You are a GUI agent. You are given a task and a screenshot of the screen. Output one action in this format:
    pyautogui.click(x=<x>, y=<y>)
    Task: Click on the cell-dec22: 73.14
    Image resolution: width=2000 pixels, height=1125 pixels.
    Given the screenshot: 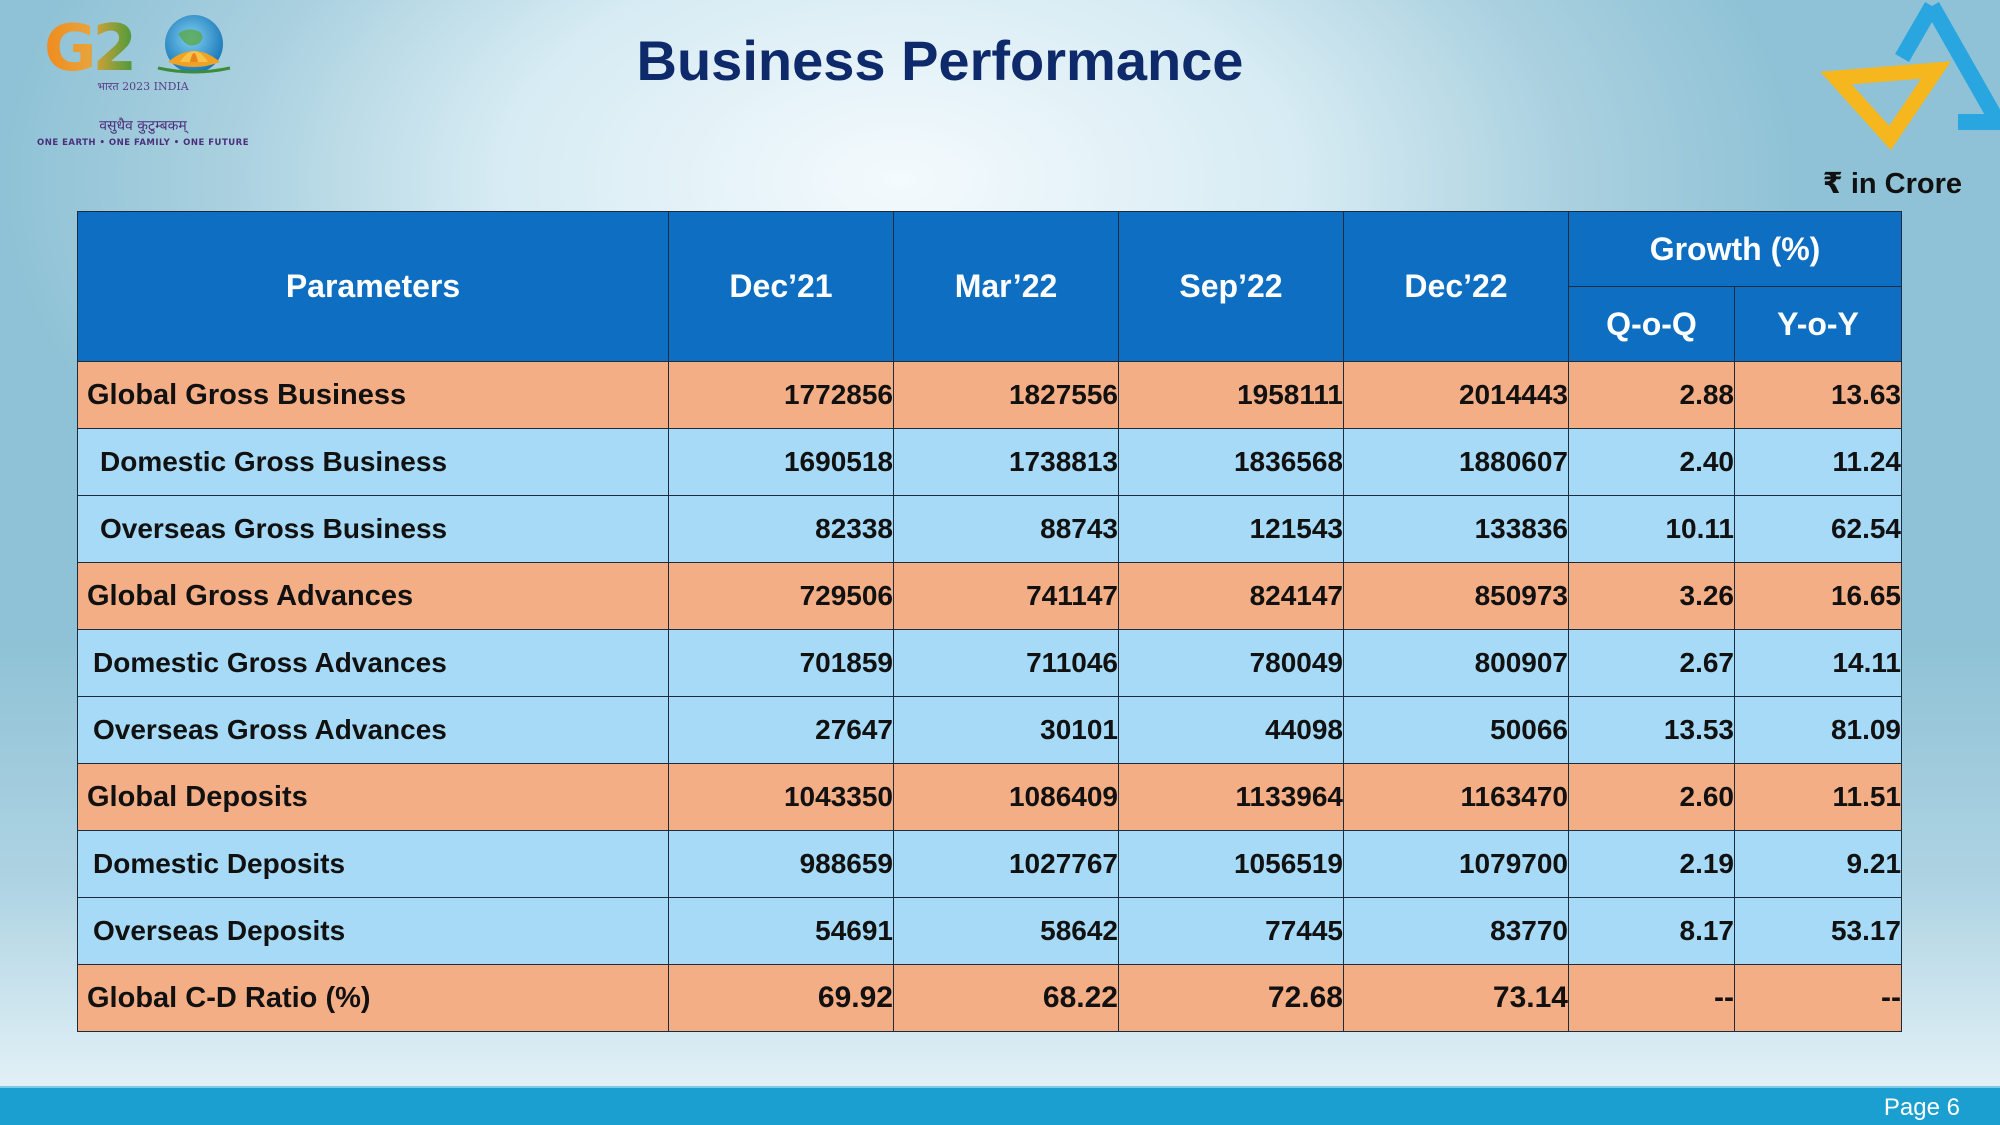 What is the action you would take?
    pyautogui.click(x=1456, y=998)
    